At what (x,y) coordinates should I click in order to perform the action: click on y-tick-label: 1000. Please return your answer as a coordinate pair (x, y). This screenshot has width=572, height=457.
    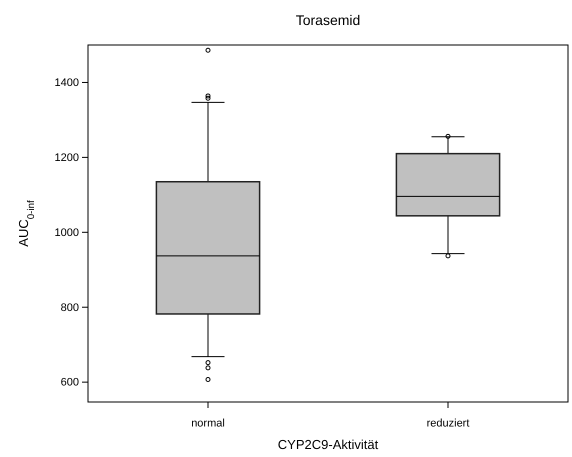
    Looking at the image, I should click on (66, 232).